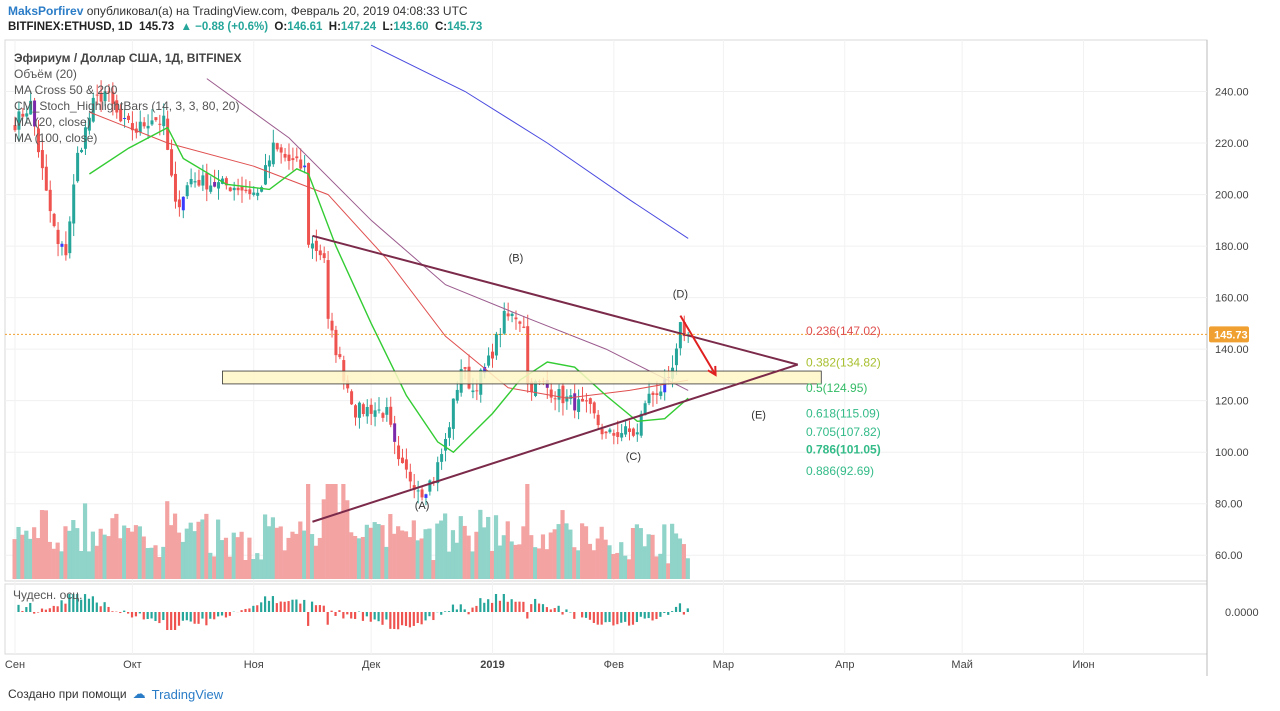 The height and width of the screenshot is (711, 1280). I want to click on triangle-upper-line, so click(555, 300).